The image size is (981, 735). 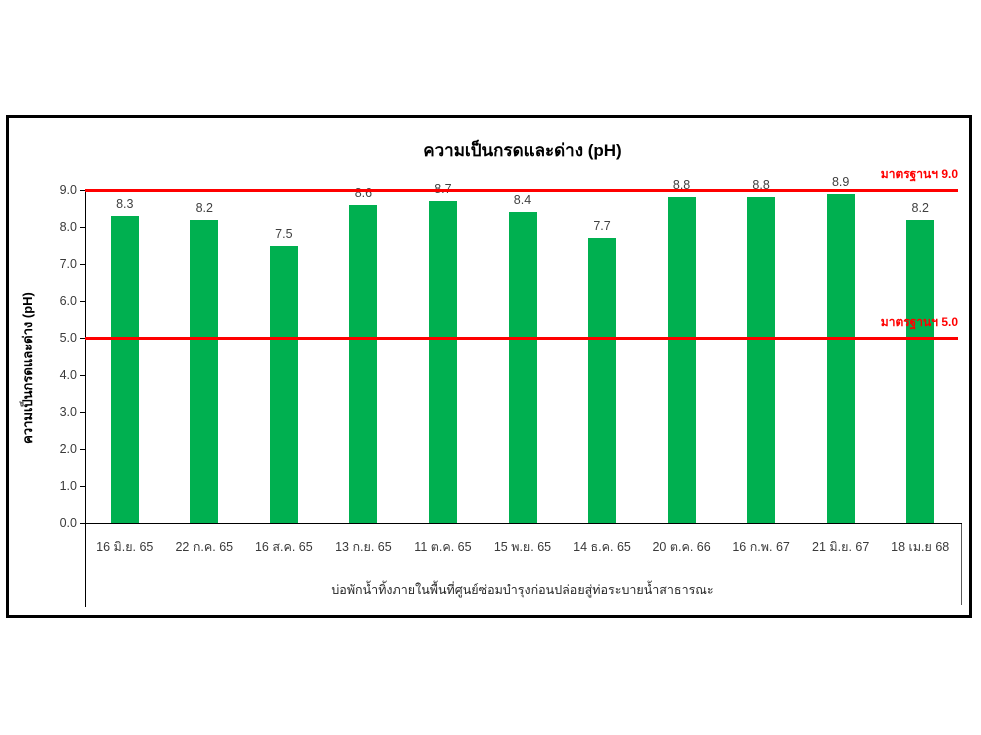 I want to click on y-tick-label: 9.0, so click(x=68, y=190).